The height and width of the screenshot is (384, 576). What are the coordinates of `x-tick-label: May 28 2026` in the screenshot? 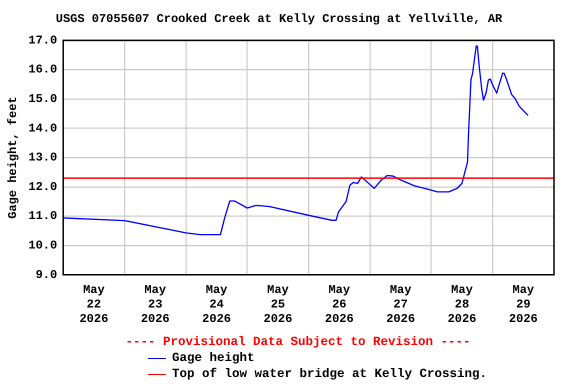 It's located at (462, 304).